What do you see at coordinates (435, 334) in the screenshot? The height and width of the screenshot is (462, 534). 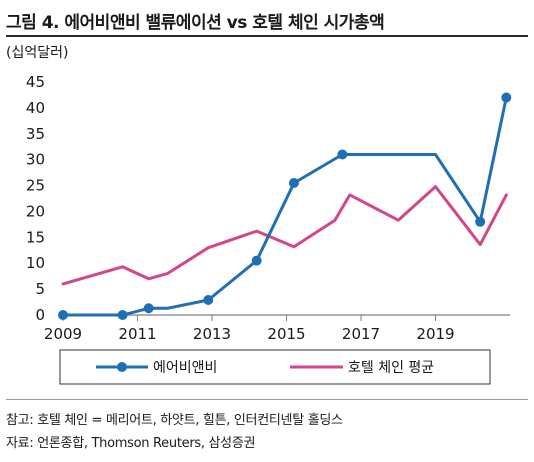 I see `x-tick-label: 2019` at bounding box center [435, 334].